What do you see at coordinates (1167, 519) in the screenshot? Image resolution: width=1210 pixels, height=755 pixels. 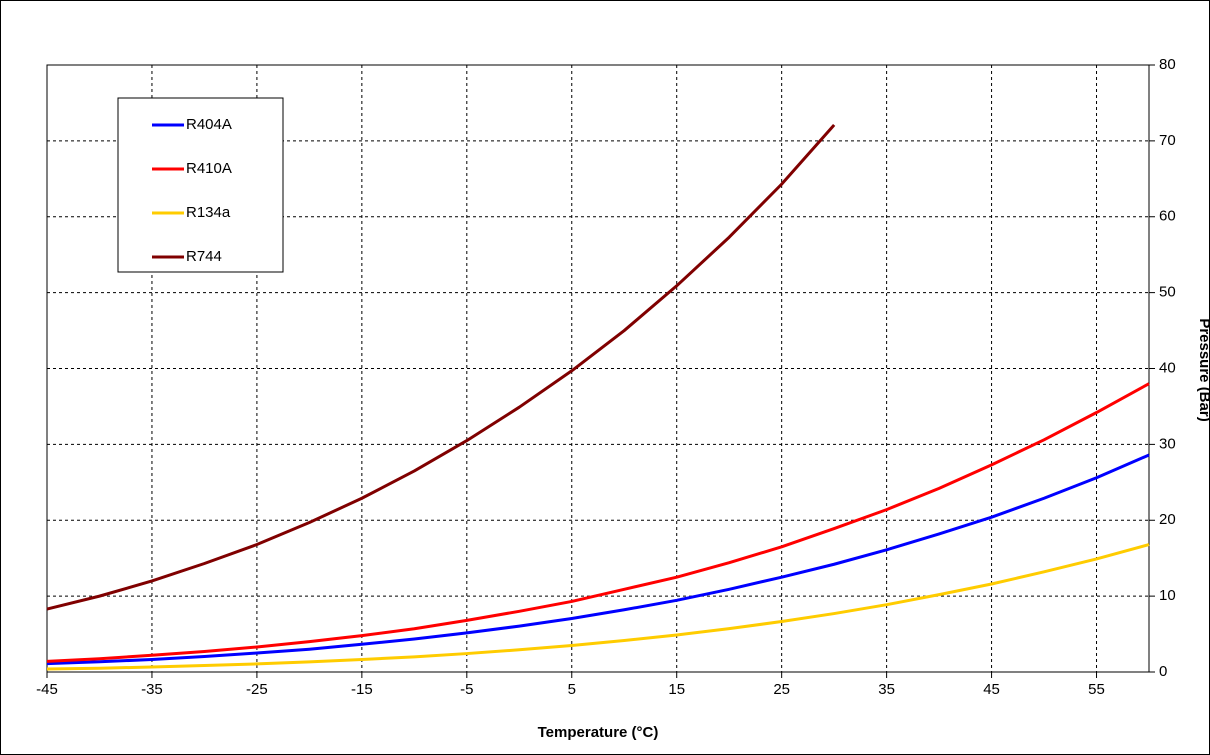 I see `y-tick-label: 20` at bounding box center [1167, 519].